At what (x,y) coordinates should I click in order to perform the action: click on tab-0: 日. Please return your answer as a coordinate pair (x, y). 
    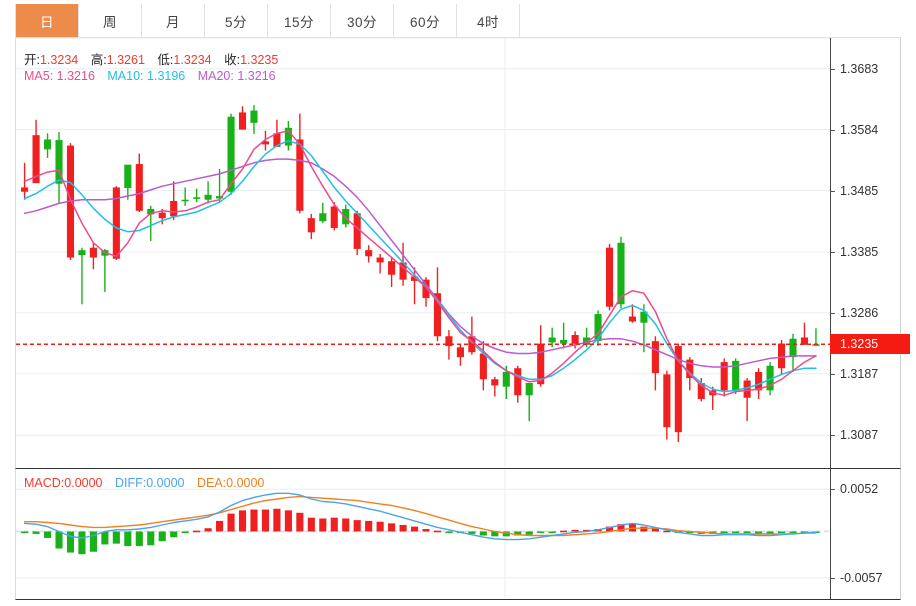
    Looking at the image, I should click on (47, 21).